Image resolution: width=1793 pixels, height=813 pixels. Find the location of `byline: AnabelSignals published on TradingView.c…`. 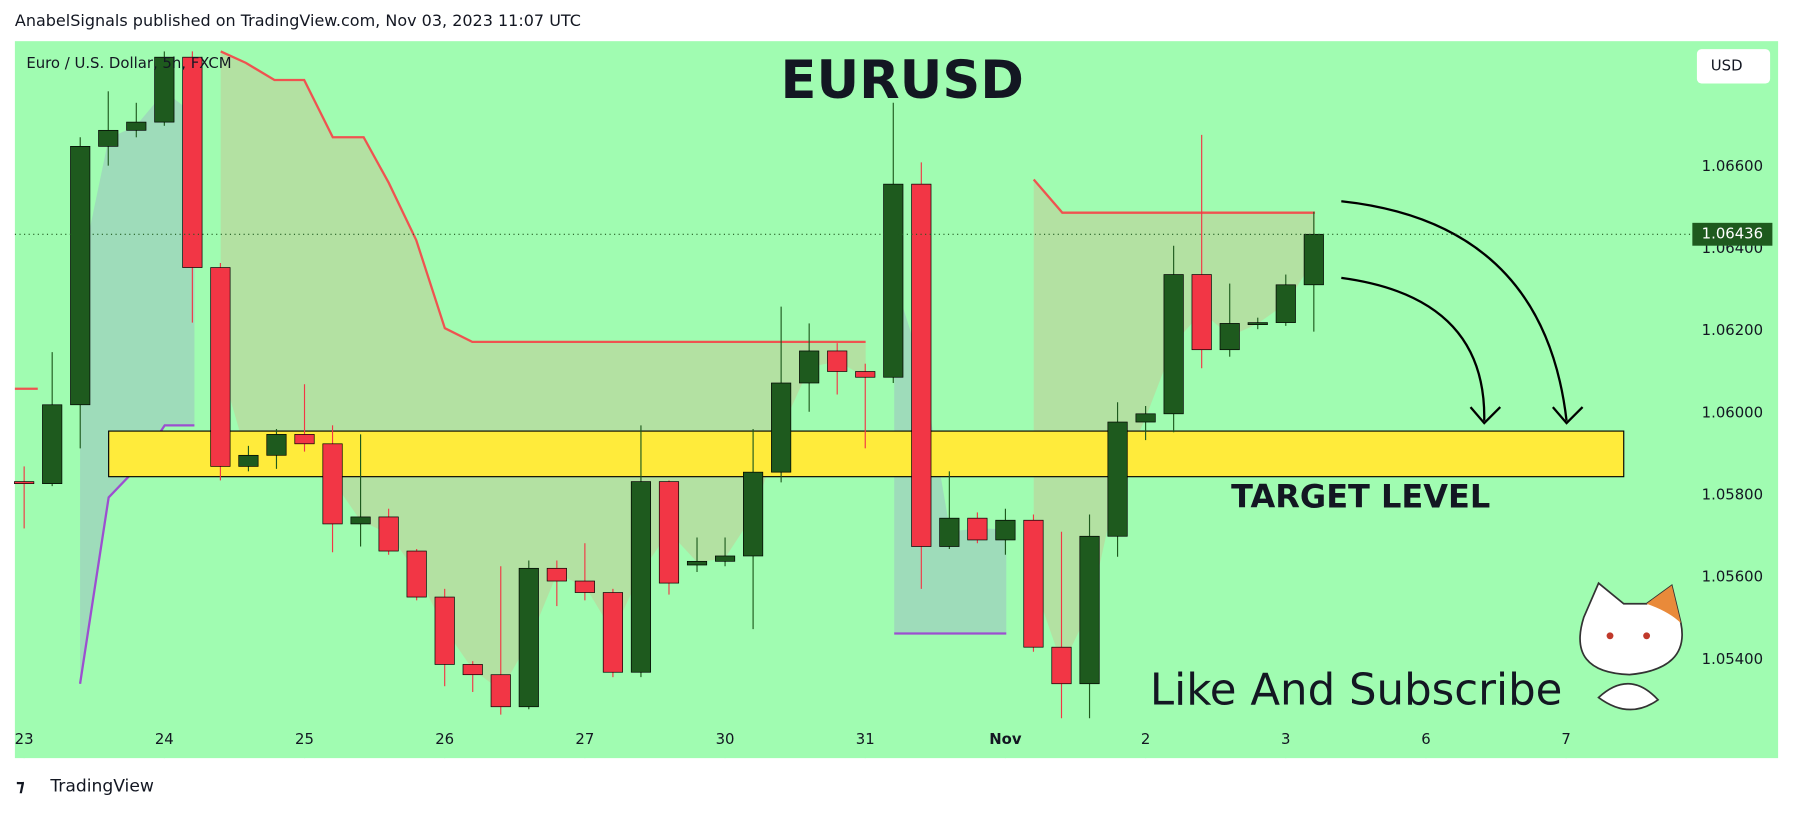

byline: AnabelSignals published on TradingView.c… is located at coordinates (298, 20).